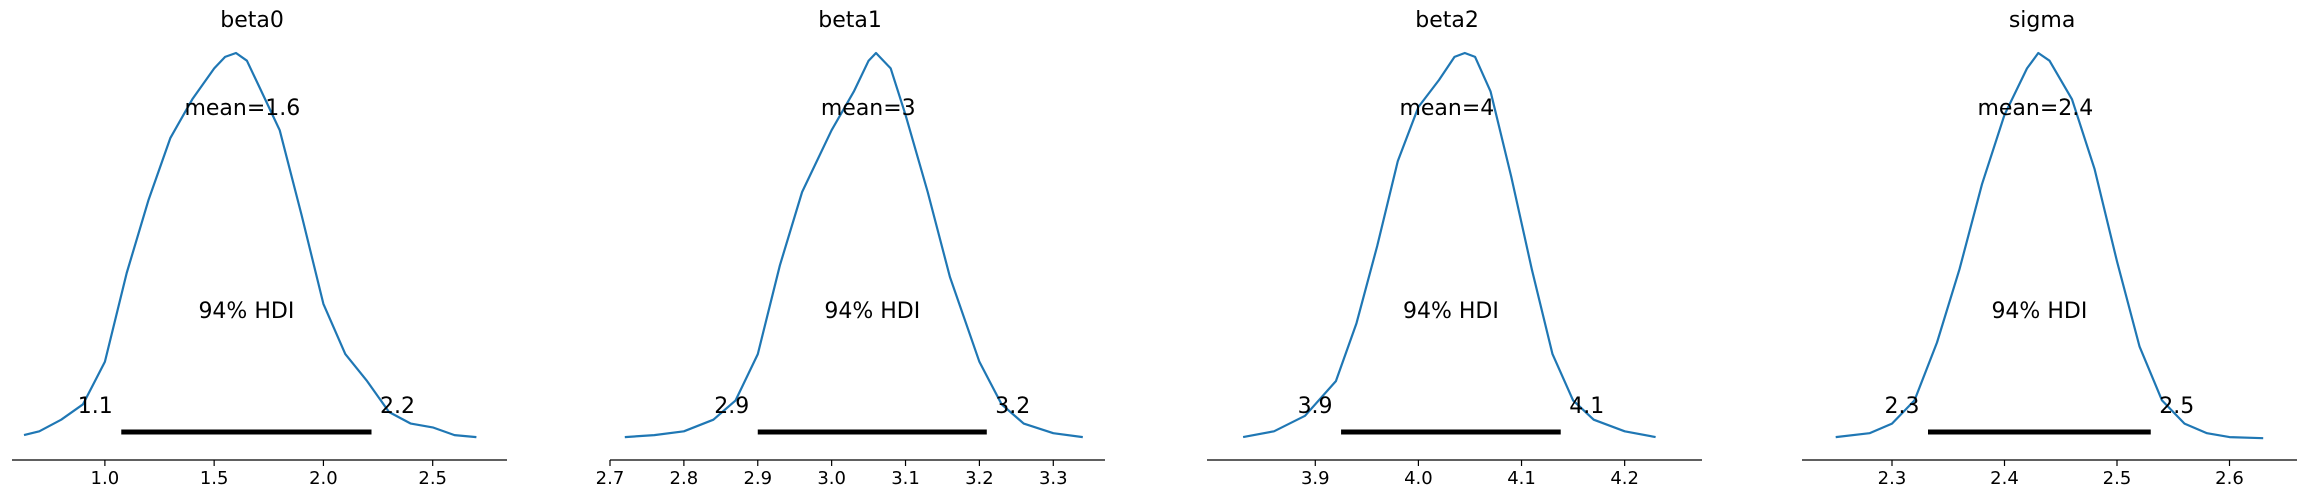  Describe the element at coordinates (1418, 478) in the screenshot. I see `x-tick-label: 4.0` at that location.